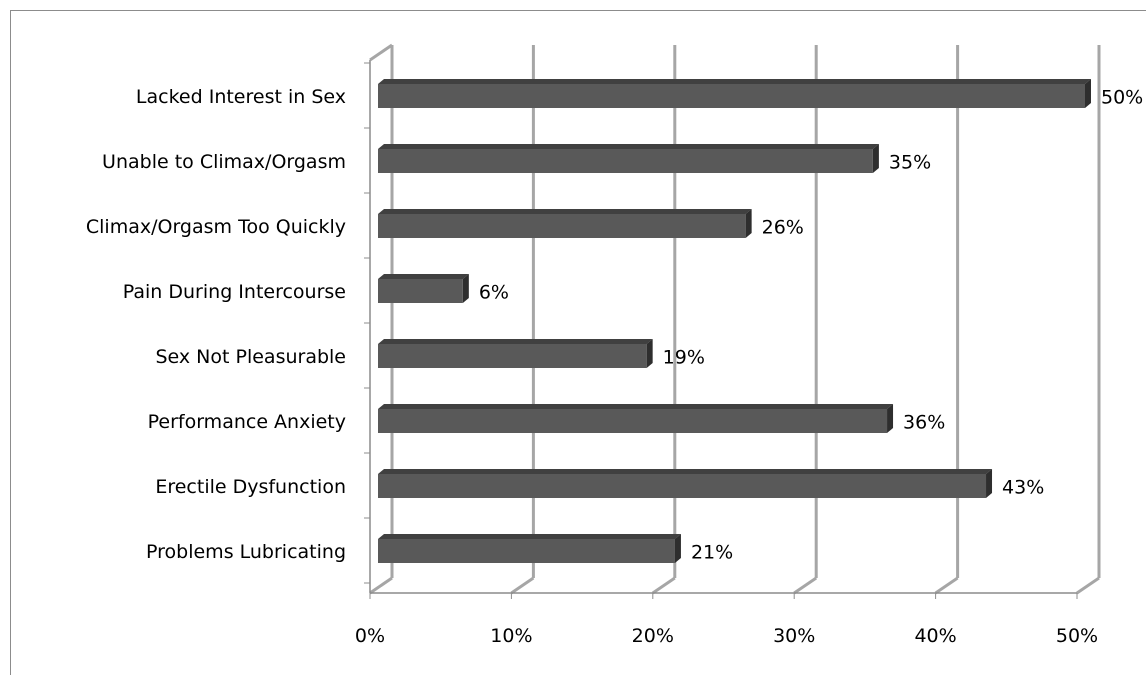  What do you see at coordinates (250, 487) in the screenshot?
I see `category-label: Erectile Dysfunction` at bounding box center [250, 487].